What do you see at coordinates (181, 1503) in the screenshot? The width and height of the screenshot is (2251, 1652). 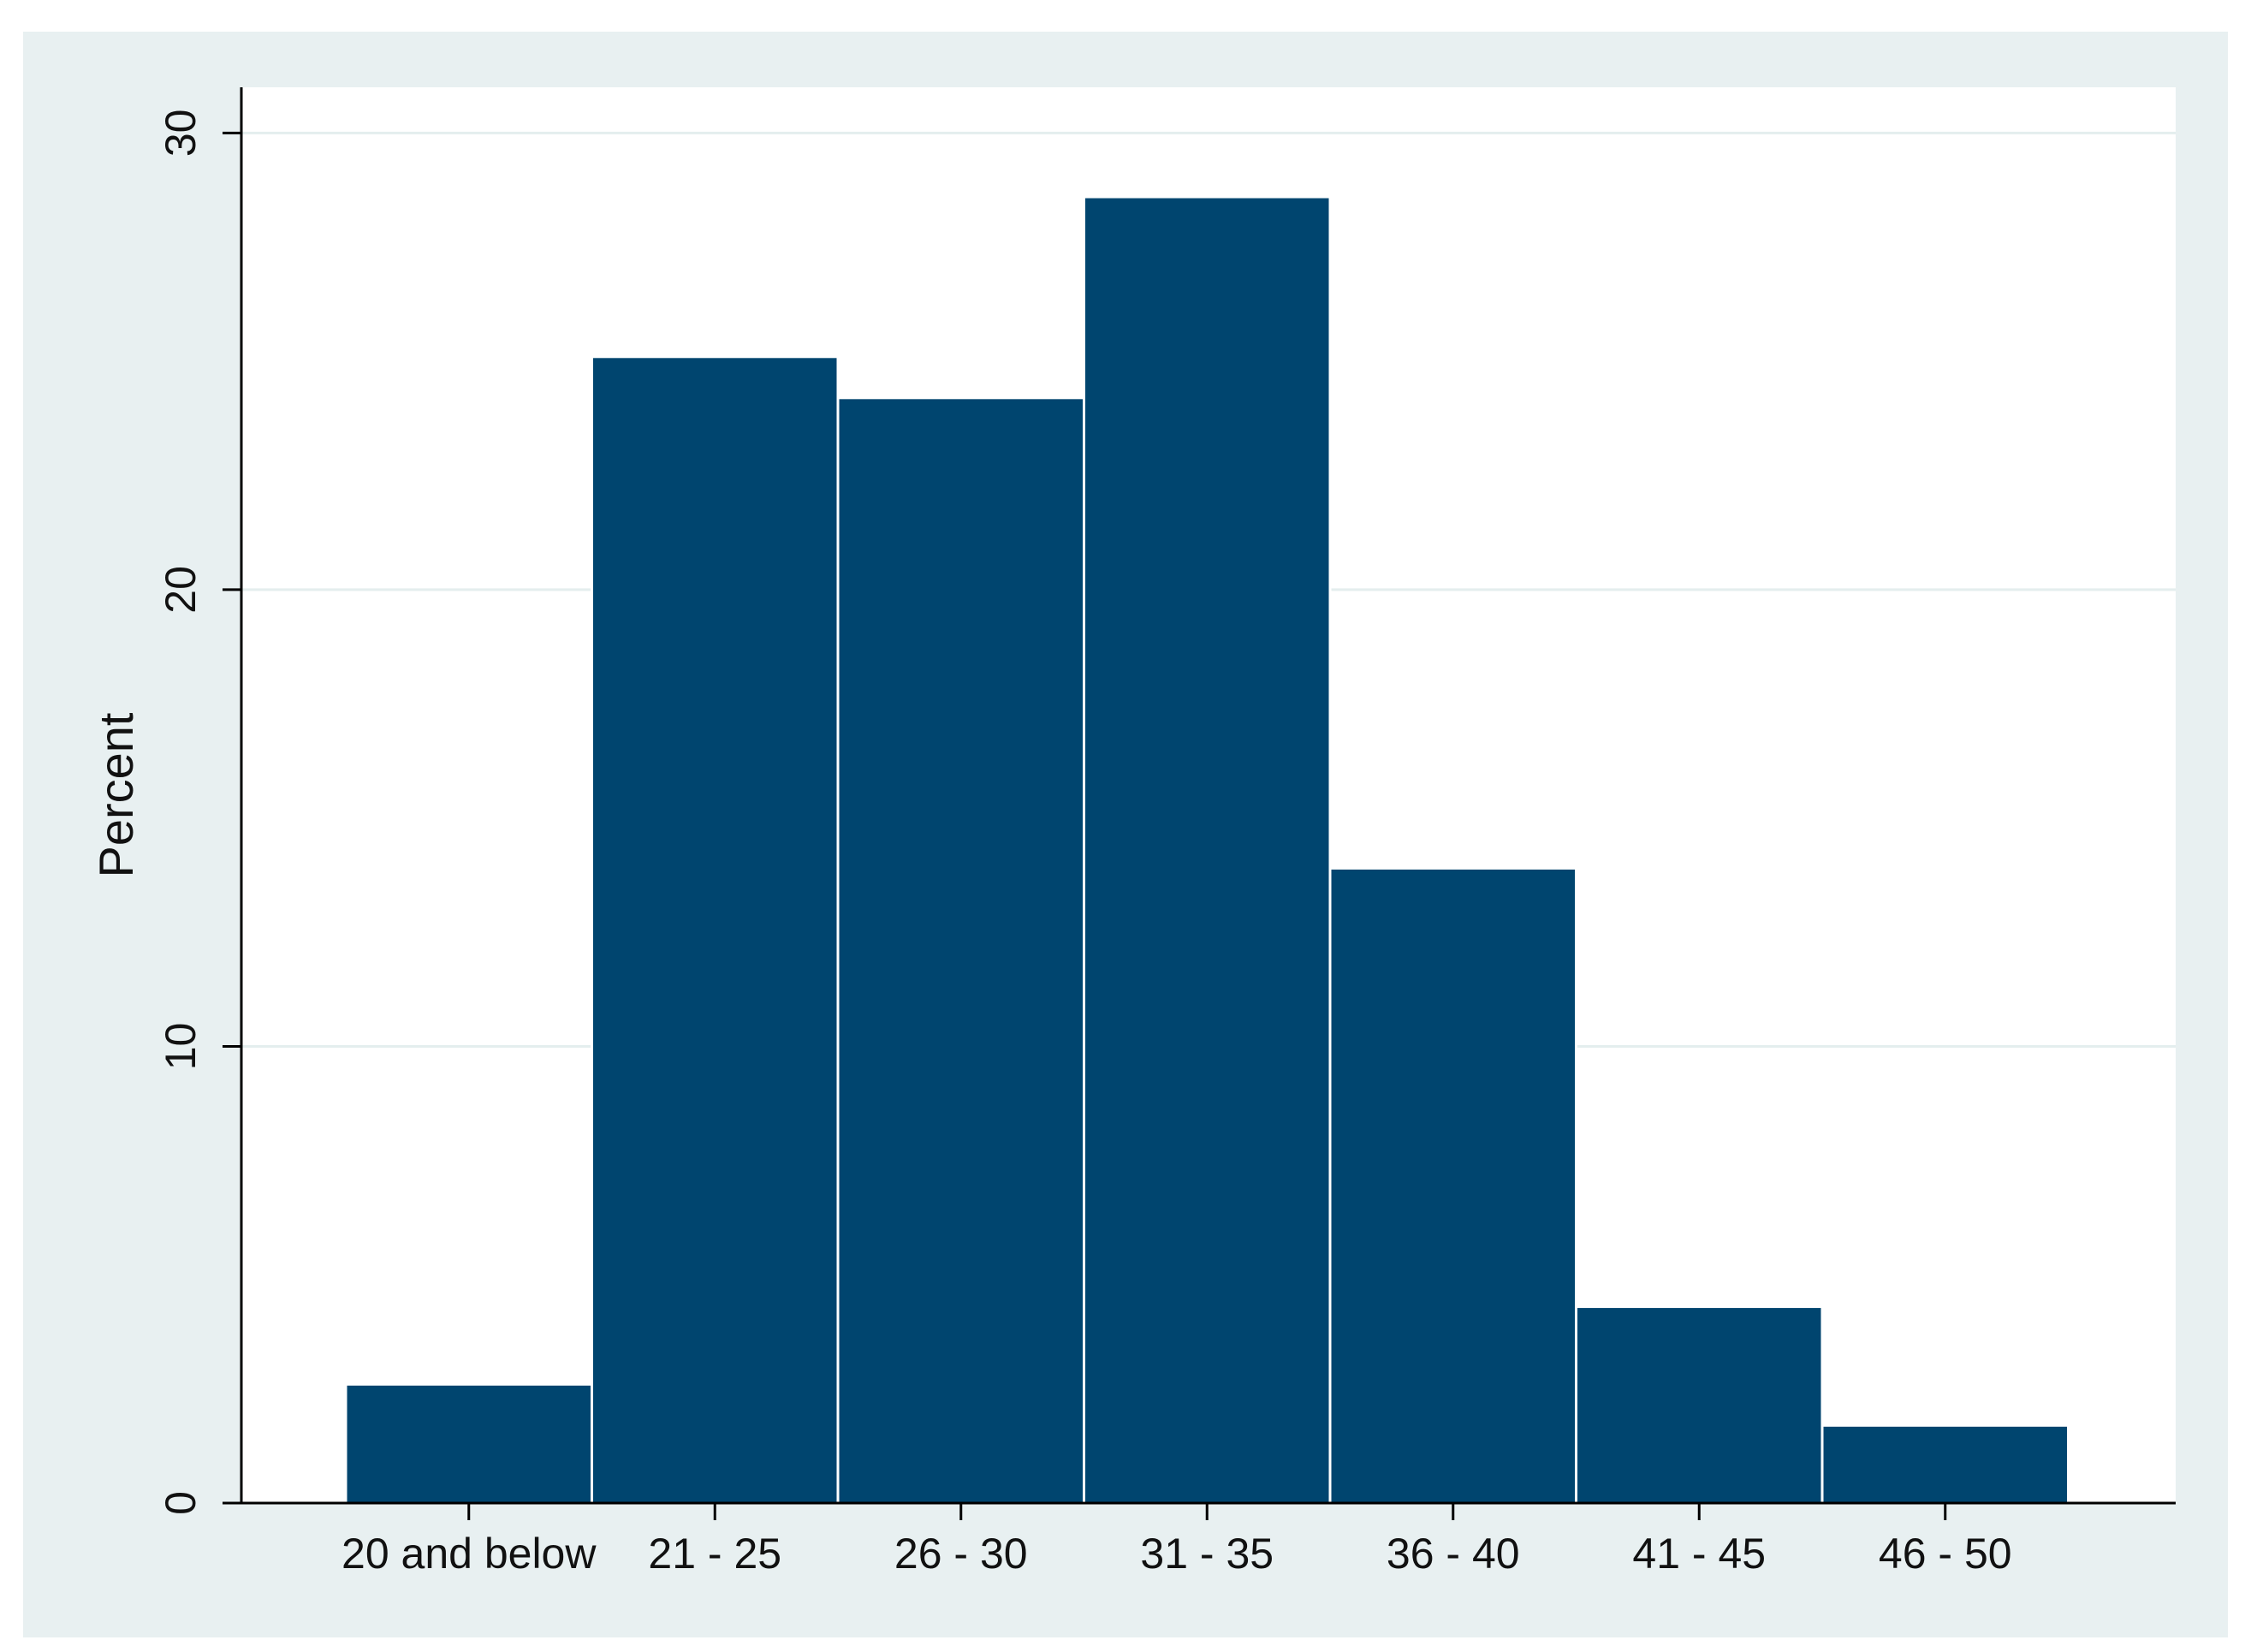 I see `y-tick-label: 0` at bounding box center [181, 1503].